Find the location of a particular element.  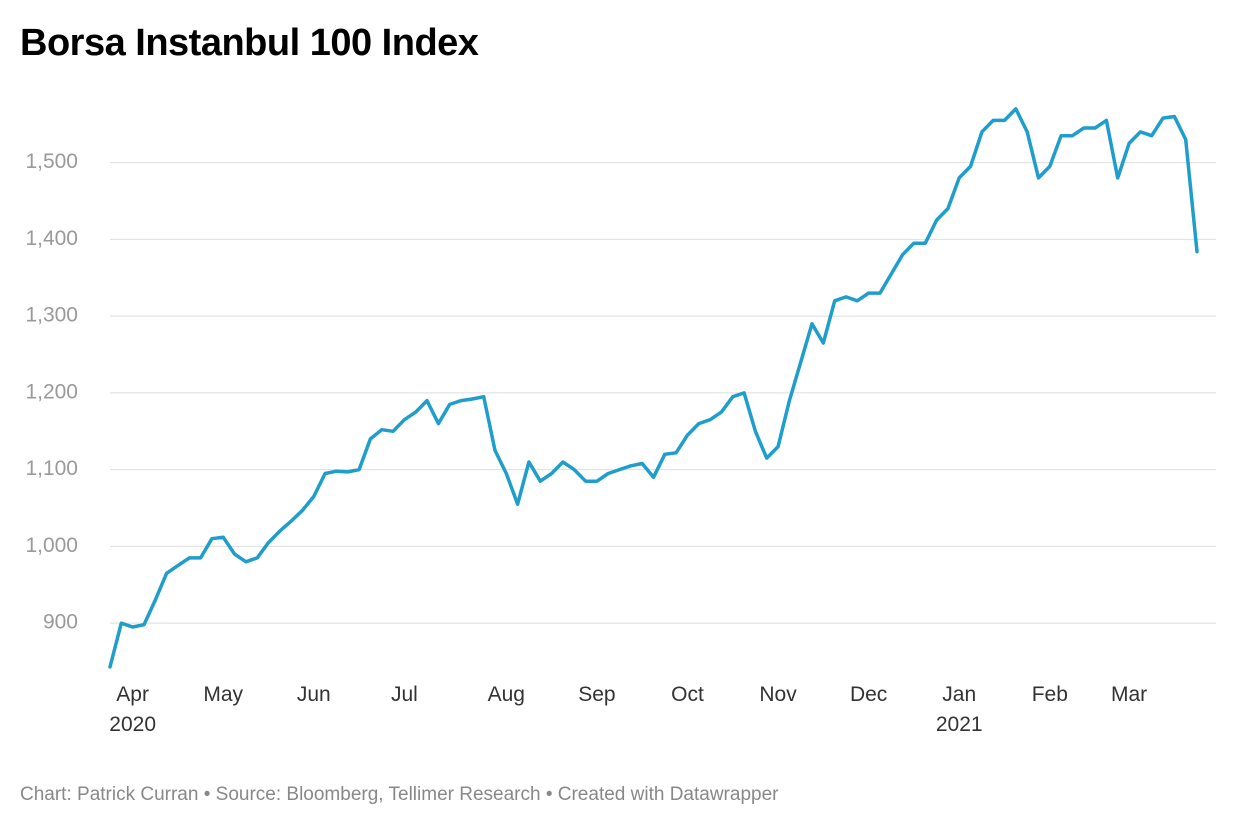

x-tick-label: Mar is located at coordinates (1129, 694).